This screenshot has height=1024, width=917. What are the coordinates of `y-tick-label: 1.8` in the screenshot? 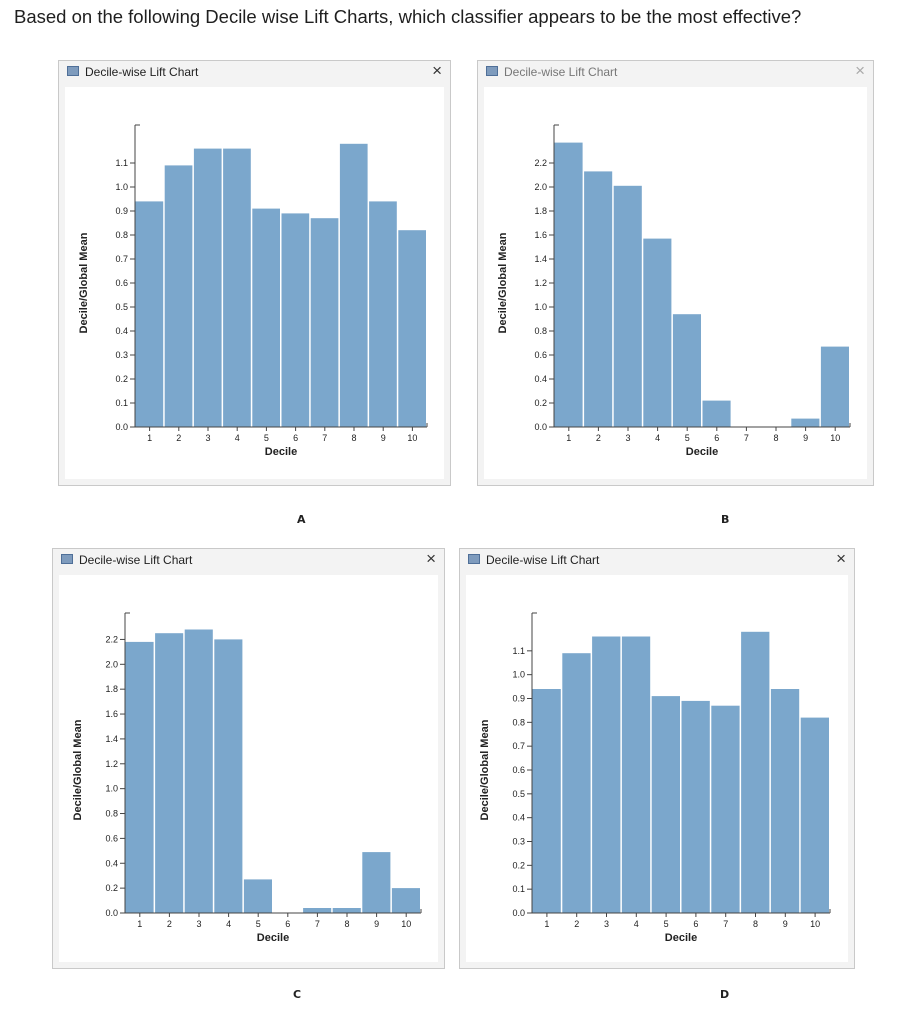 It's located at (540, 211).